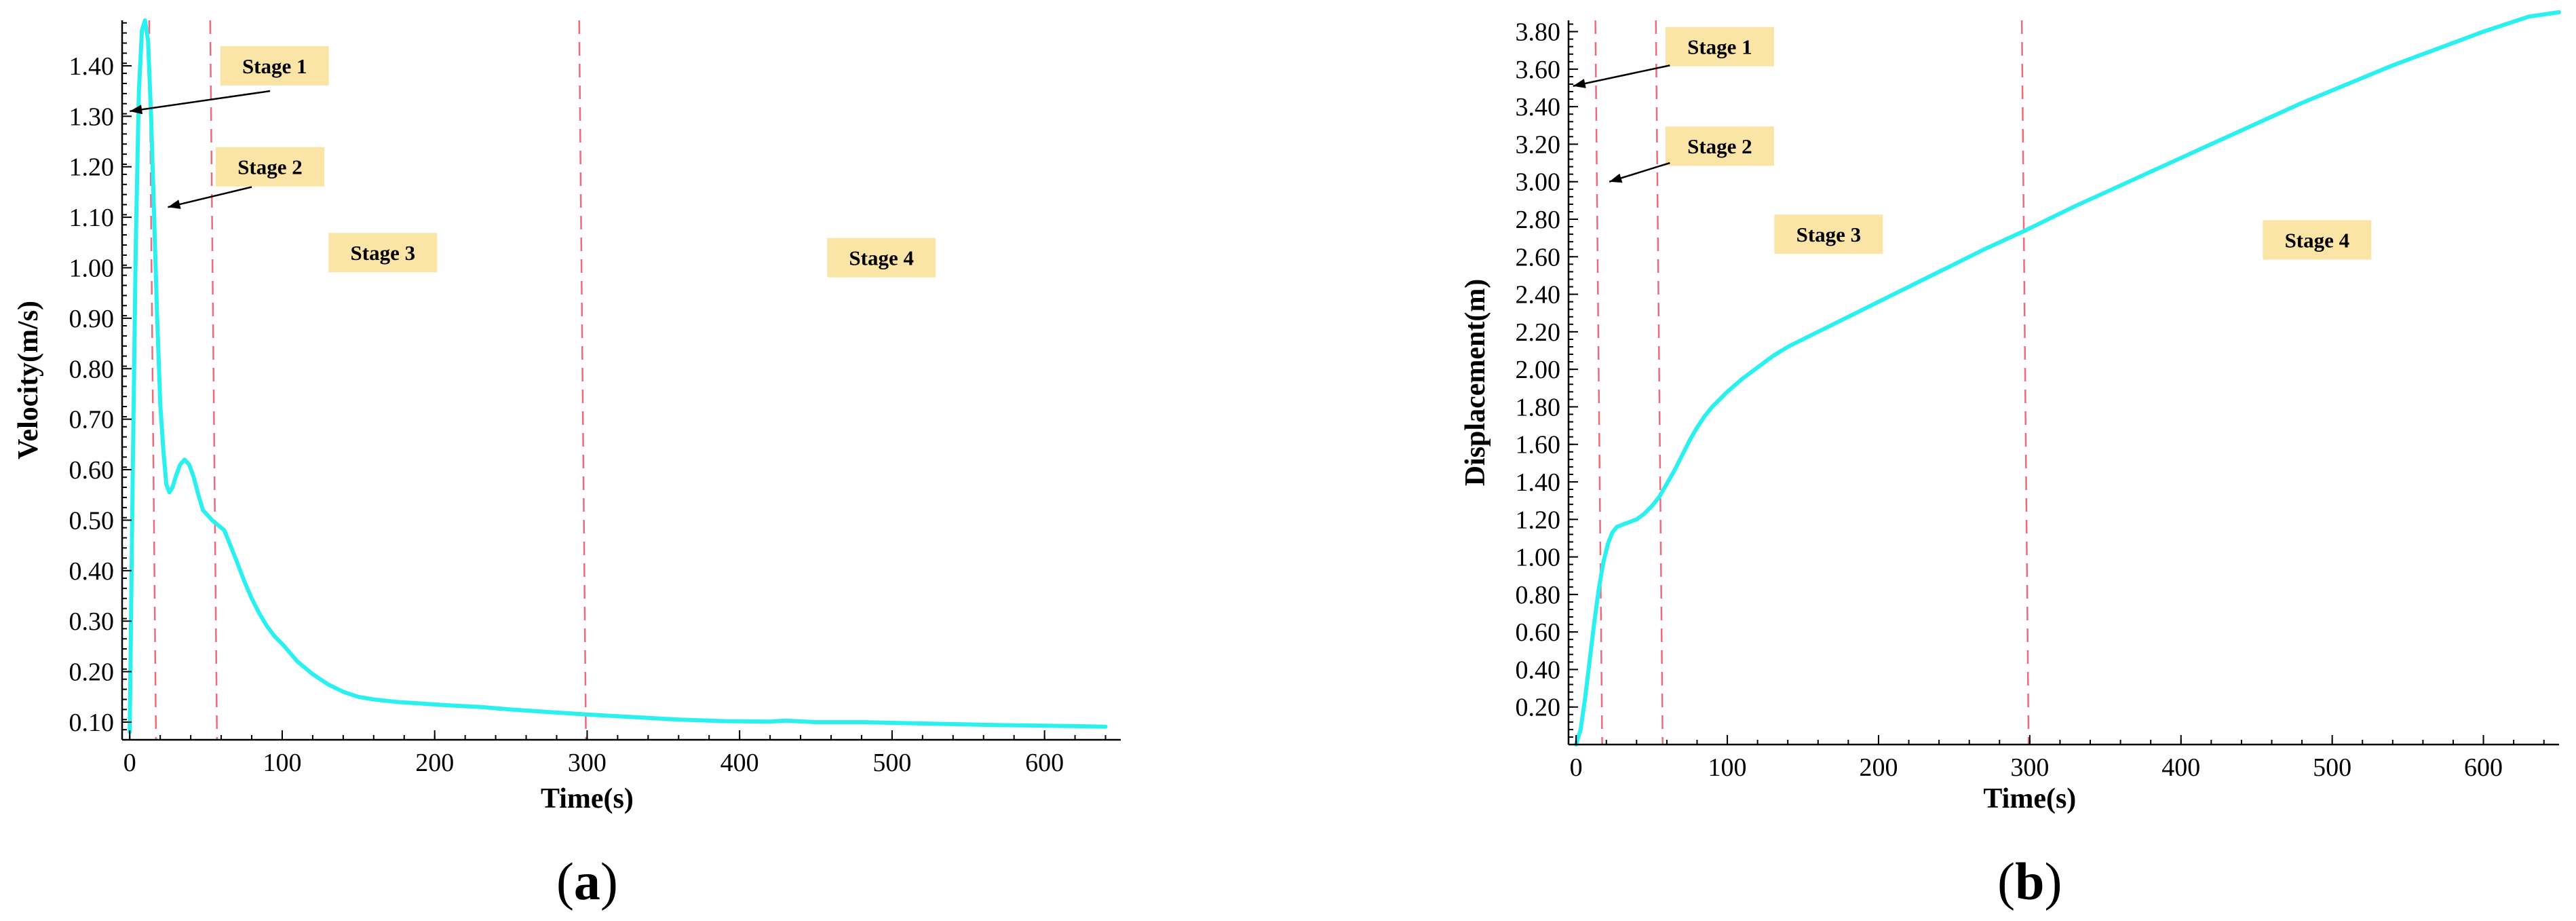 This screenshot has height=921, width=2576. What do you see at coordinates (1538, 257) in the screenshot?
I see `y-tick-label: 2.60` at bounding box center [1538, 257].